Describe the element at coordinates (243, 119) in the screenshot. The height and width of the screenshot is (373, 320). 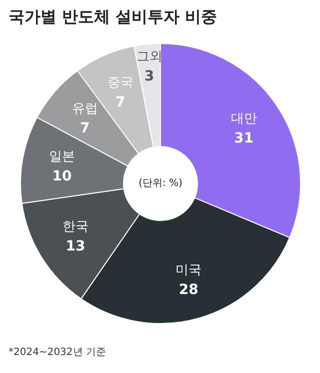
I see `slice-label: 대만` at that location.